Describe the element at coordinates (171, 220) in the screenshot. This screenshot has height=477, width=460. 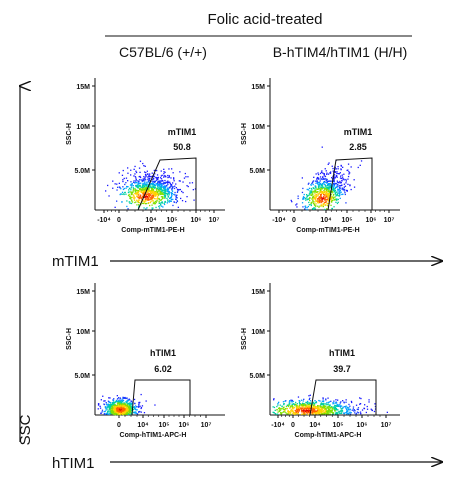
I see `x-tick-label: 10⁵` at that location.